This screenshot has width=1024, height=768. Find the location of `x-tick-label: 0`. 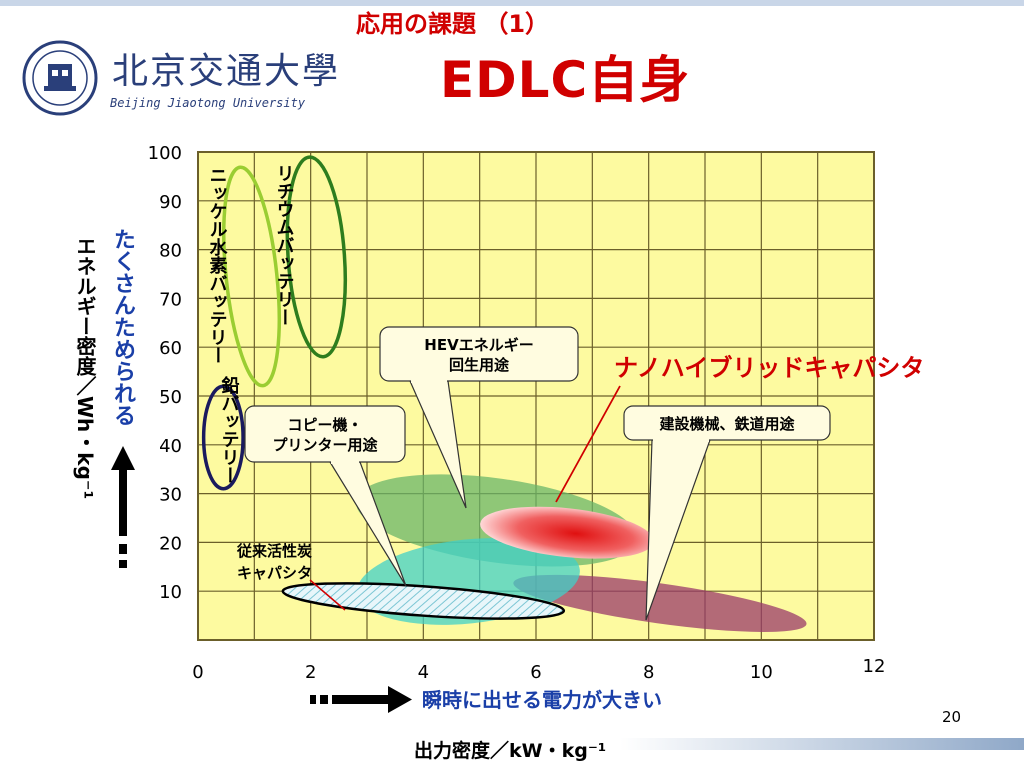

x-tick-label: 0 is located at coordinates (197, 672).